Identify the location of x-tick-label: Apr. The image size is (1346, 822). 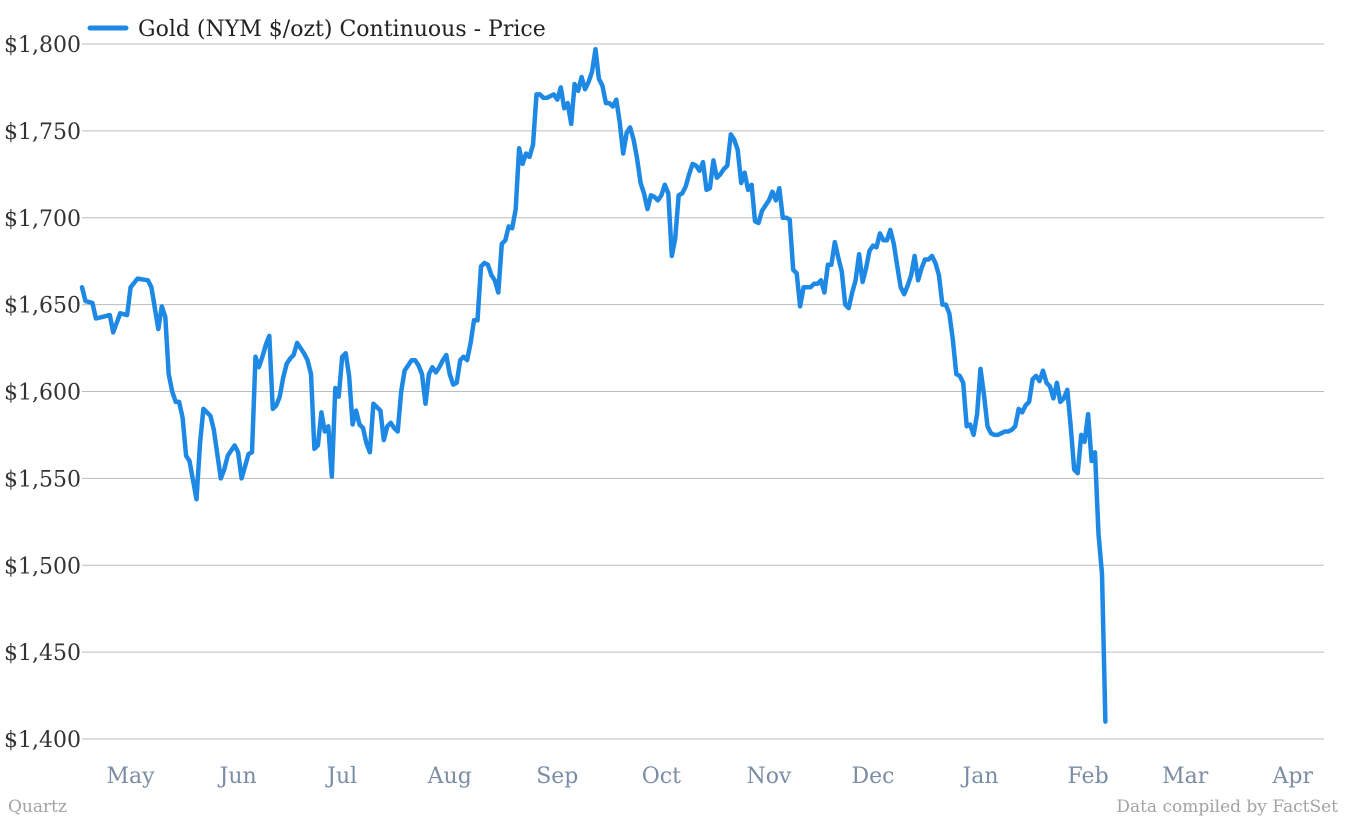
(1293, 776).